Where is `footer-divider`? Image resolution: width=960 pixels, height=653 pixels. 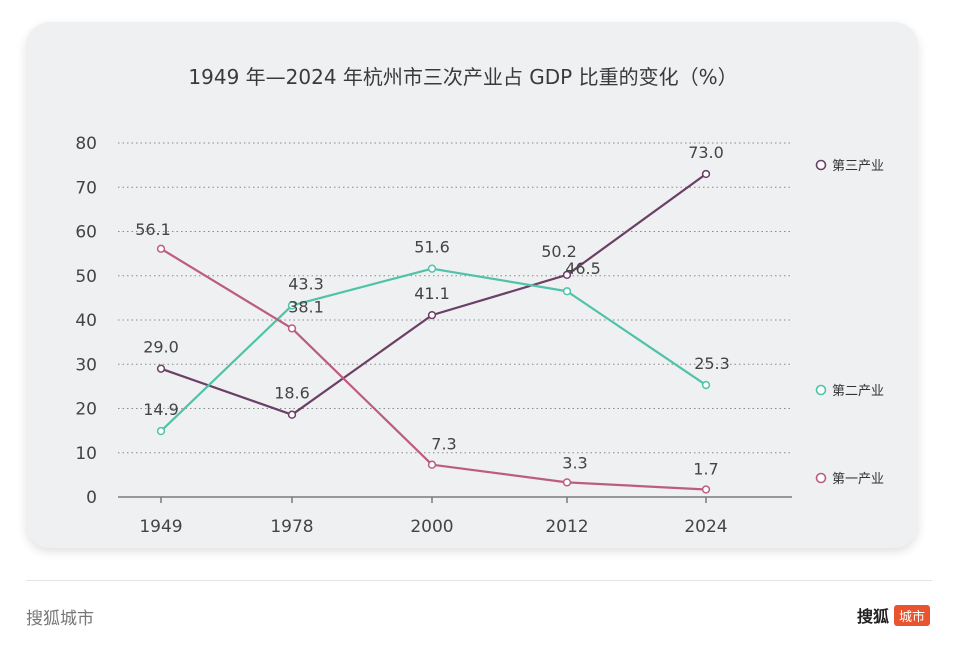 footer-divider is located at coordinates (479, 580).